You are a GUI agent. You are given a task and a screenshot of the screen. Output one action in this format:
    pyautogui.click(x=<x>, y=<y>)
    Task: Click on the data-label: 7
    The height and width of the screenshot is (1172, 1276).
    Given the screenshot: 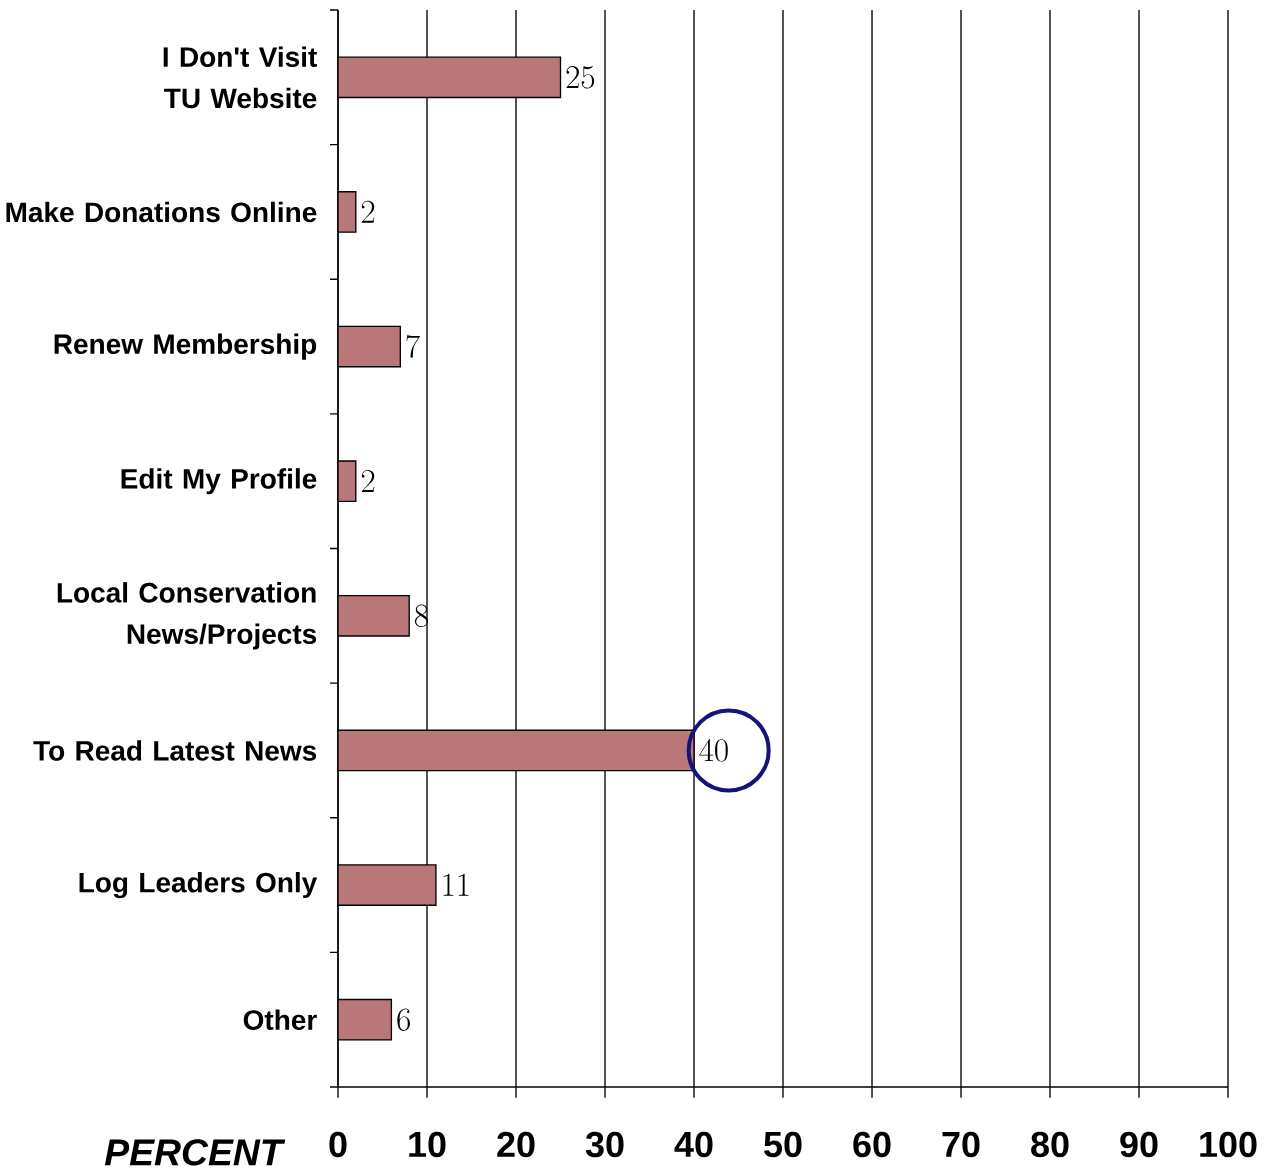 What is the action you would take?
    pyautogui.click(x=413, y=346)
    